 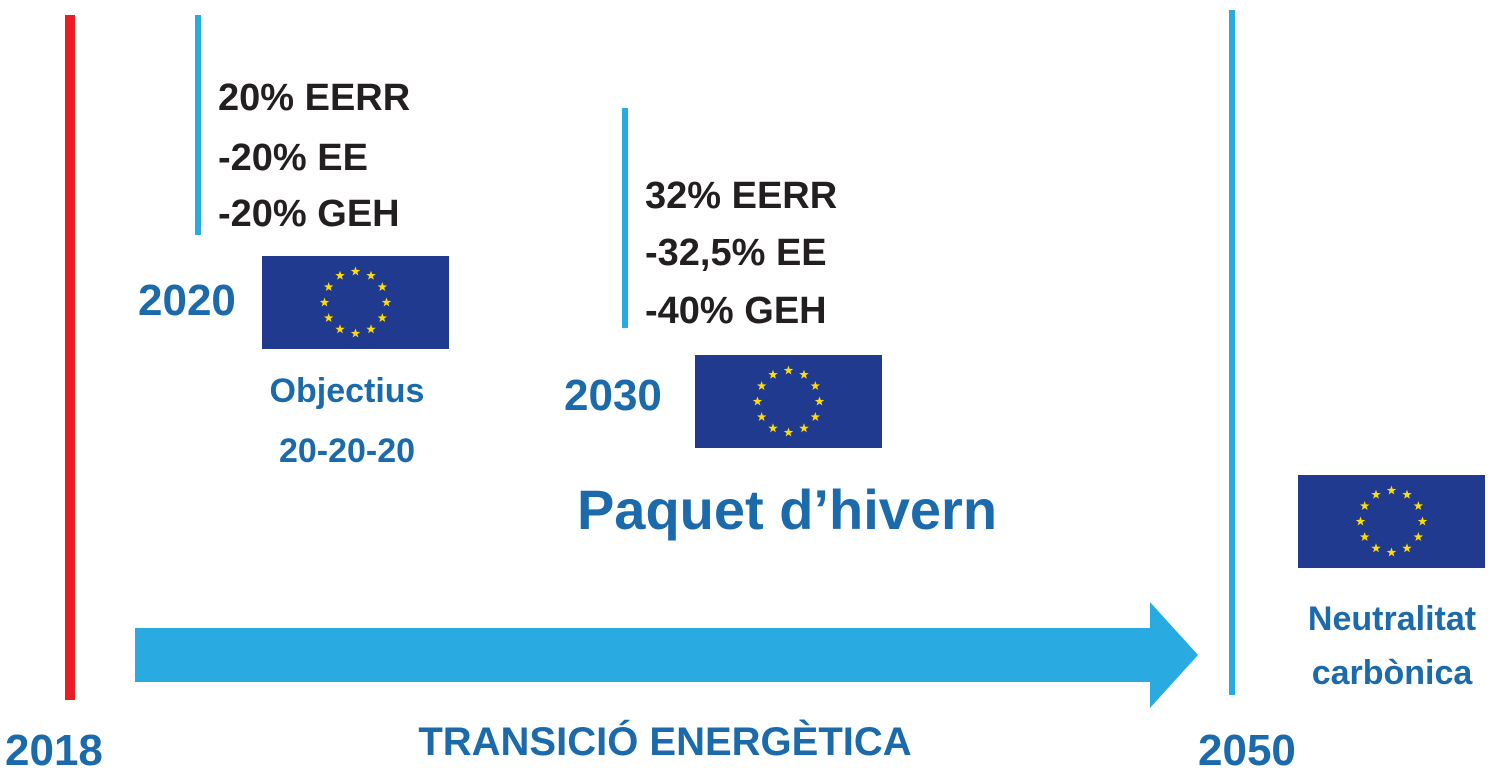 I want to click on milestone-label: Objectius, so click(x=347, y=391).